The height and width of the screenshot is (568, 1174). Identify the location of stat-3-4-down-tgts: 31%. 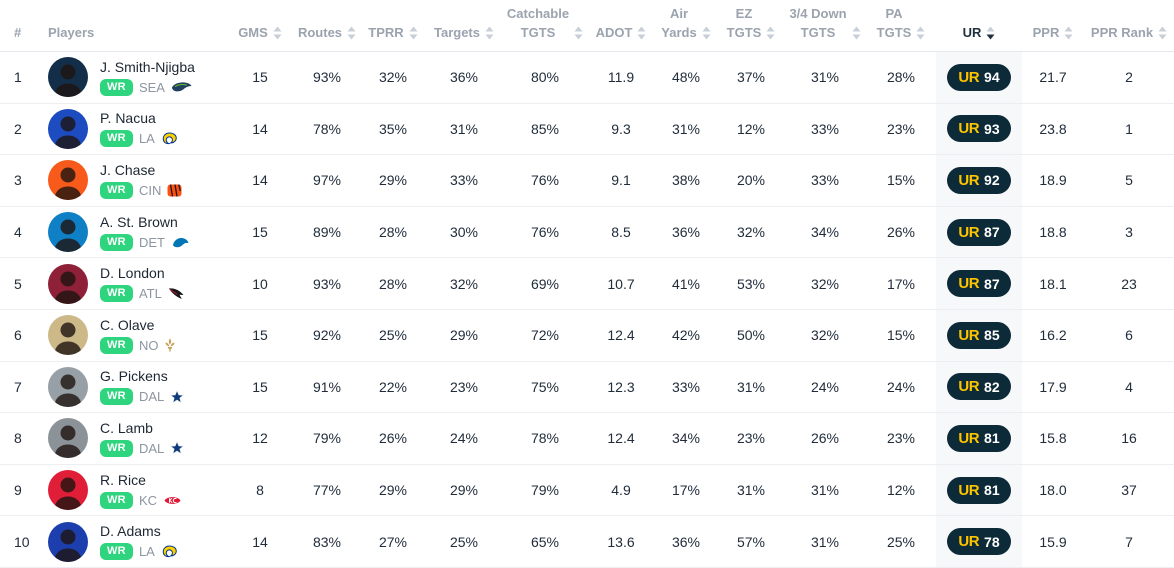
(825, 77).